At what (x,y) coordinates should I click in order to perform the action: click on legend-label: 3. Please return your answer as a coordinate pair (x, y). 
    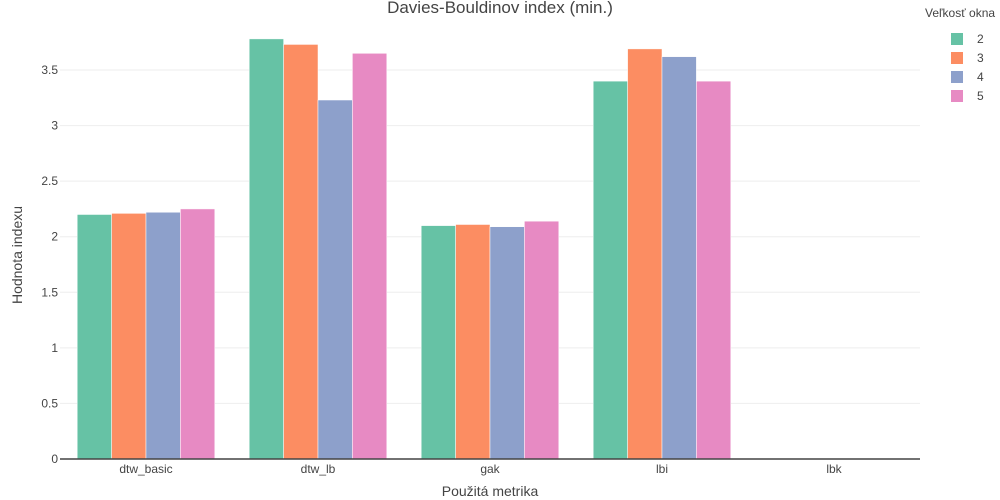
    Looking at the image, I should click on (980, 58).